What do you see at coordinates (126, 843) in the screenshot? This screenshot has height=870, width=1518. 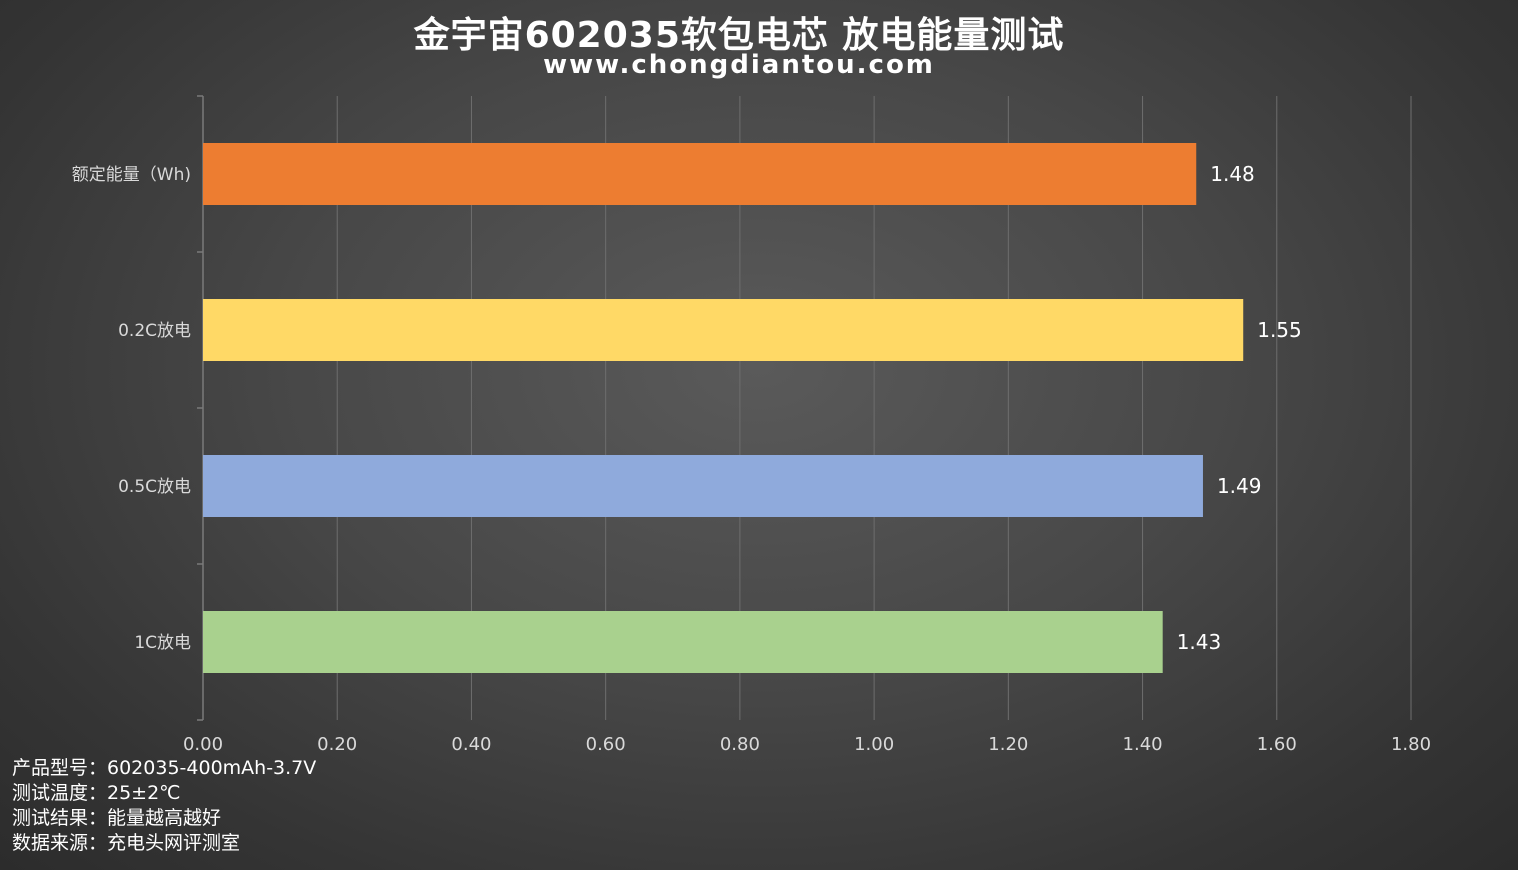 I see `note-data-source: 数据来源：充电头网评测室` at bounding box center [126, 843].